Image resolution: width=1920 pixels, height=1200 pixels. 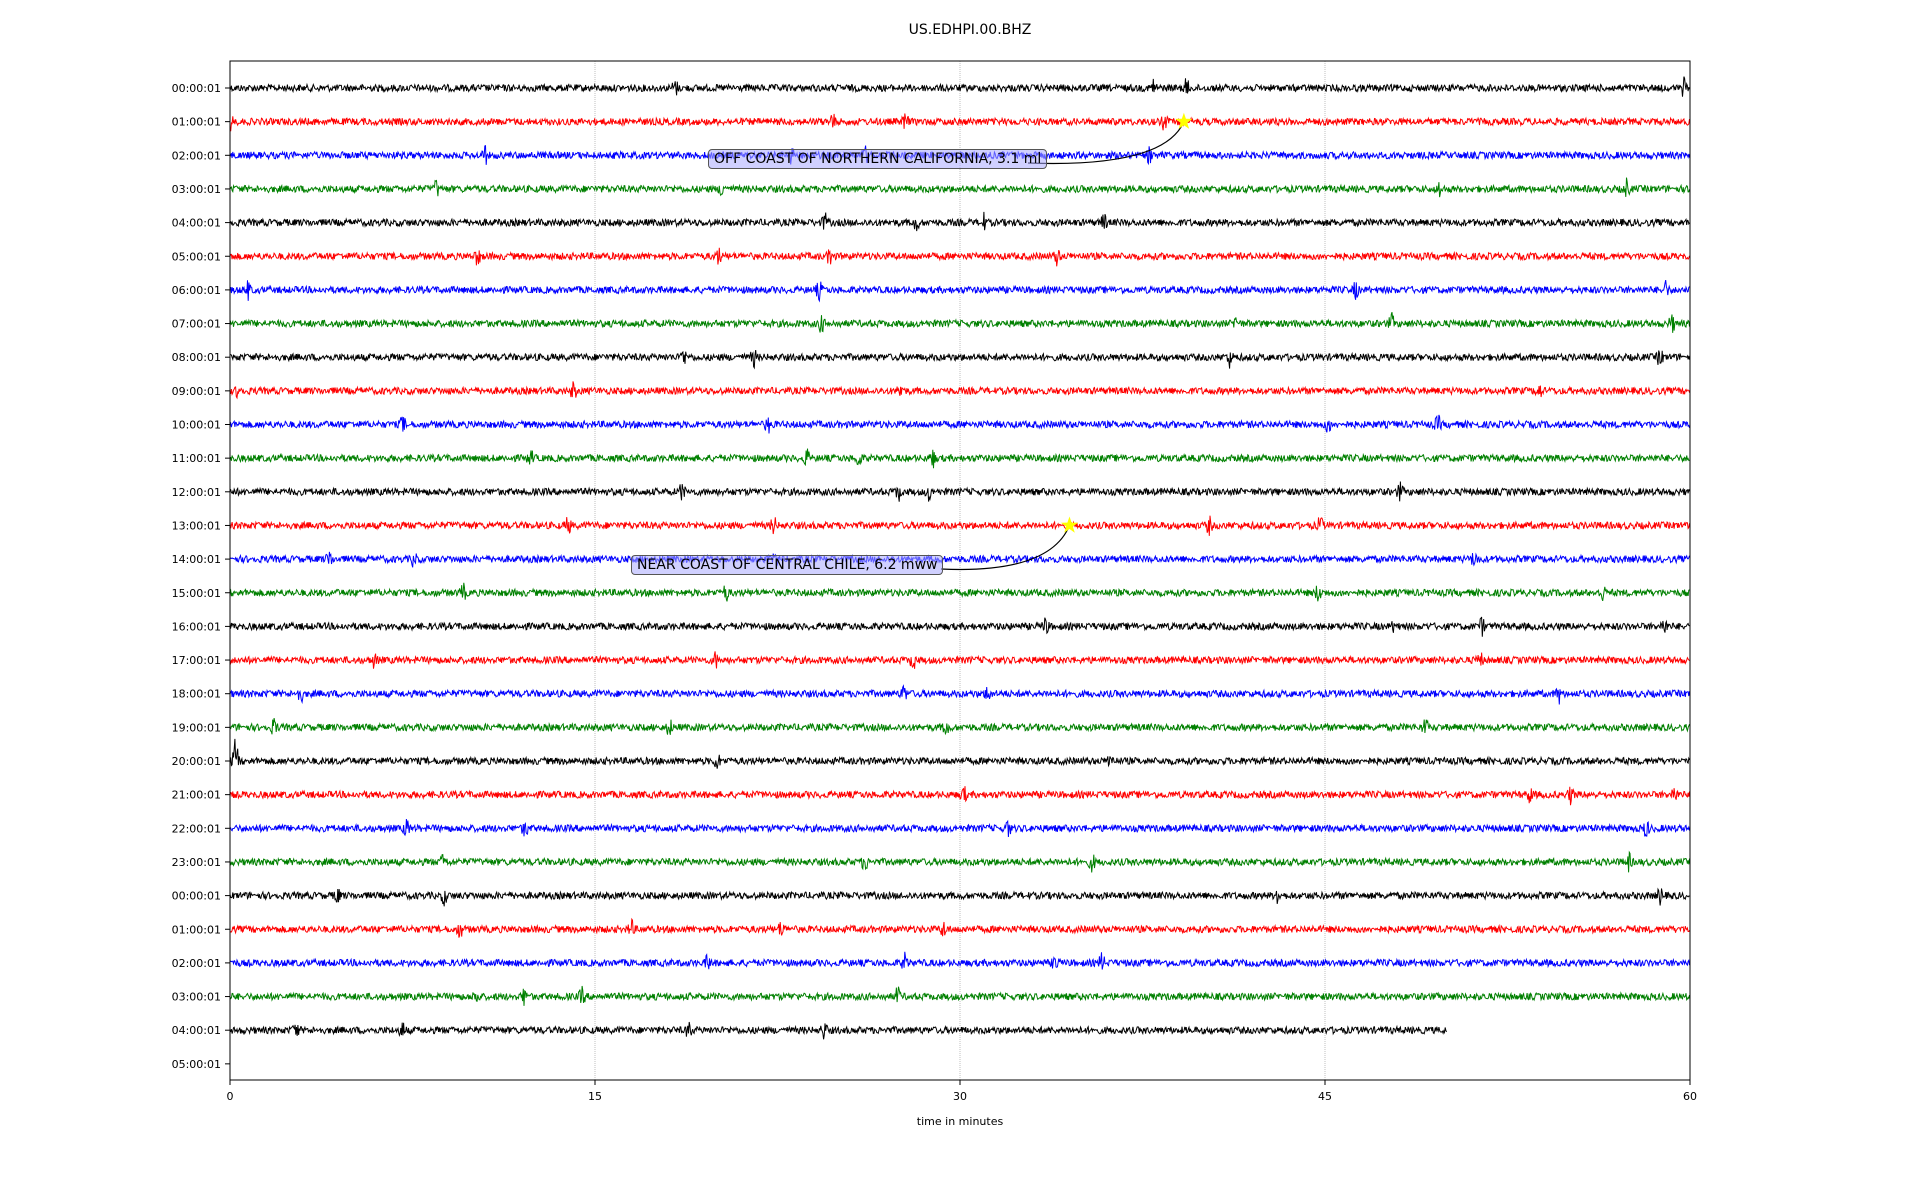 What do you see at coordinates (196, 290) in the screenshot?
I see `y-tick-label: 06:00:01` at bounding box center [196, 290].